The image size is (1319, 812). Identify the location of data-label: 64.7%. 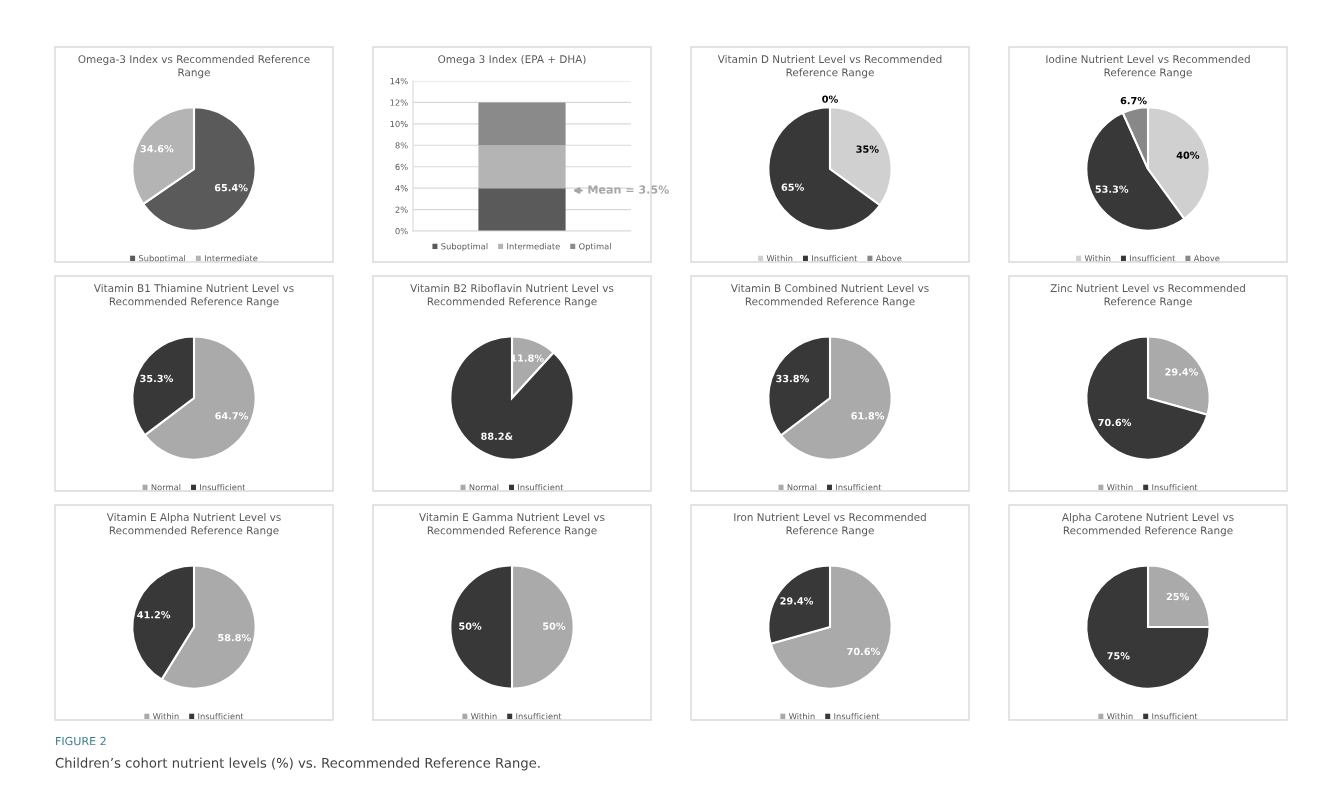
(232, 416).